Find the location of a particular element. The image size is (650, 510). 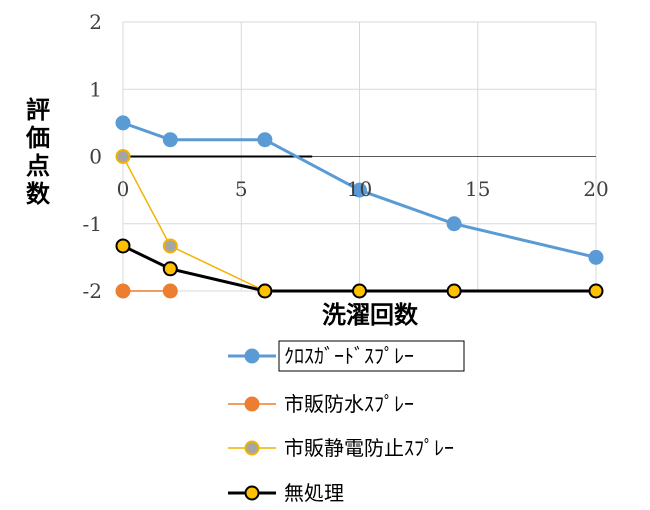

x-tick-label: 20 is located at coordinates (595, 189).